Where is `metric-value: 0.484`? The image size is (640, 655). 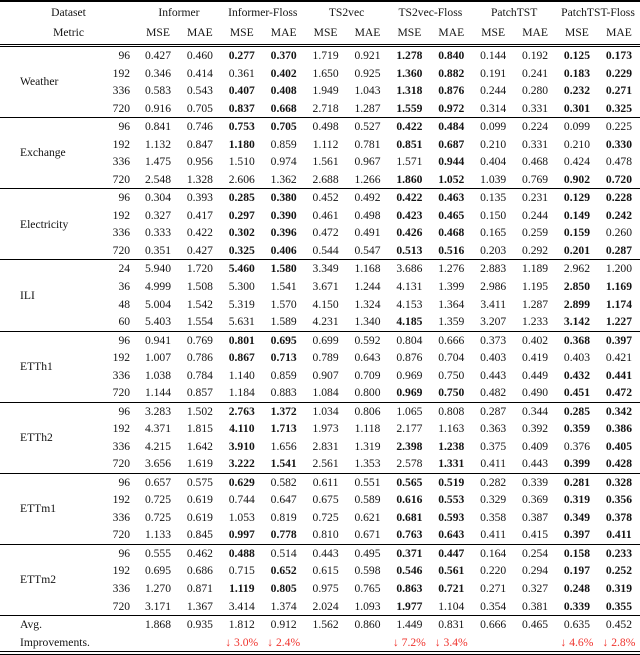 metric-value: 0.484 is located at coordinates (451, 126).